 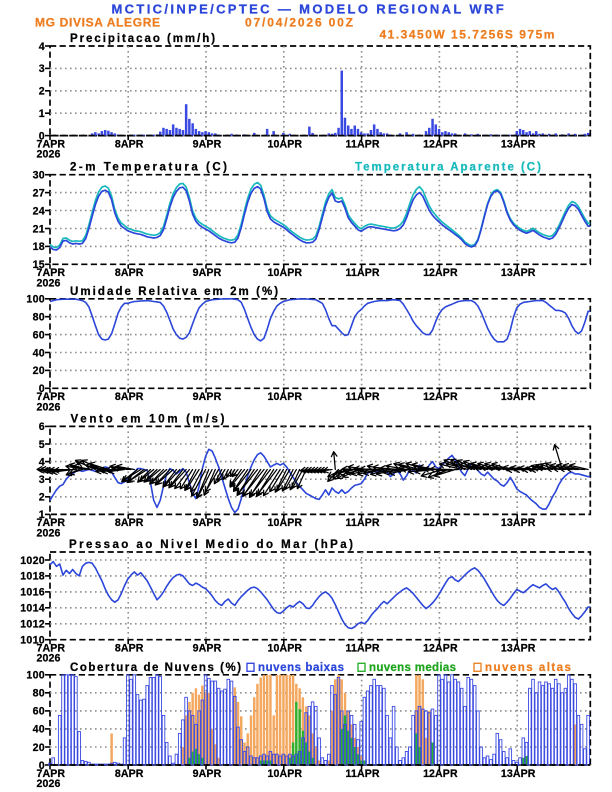 I want to click on svg-text: 18, so click(x=39, y=247).